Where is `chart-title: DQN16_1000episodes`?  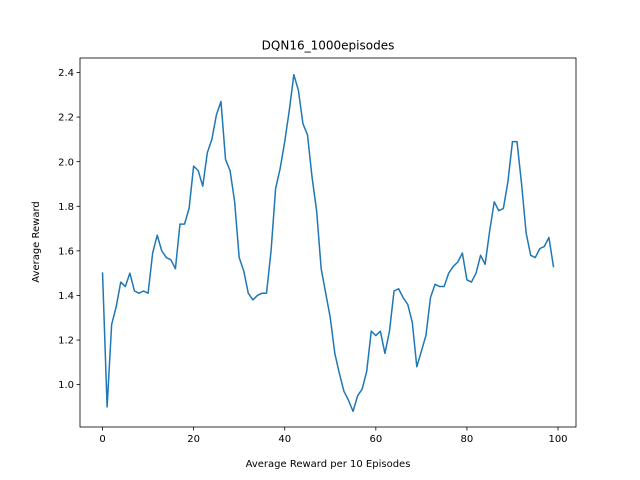
chart-title: DQN16_1000episodes is located at coordinates (328, 46).